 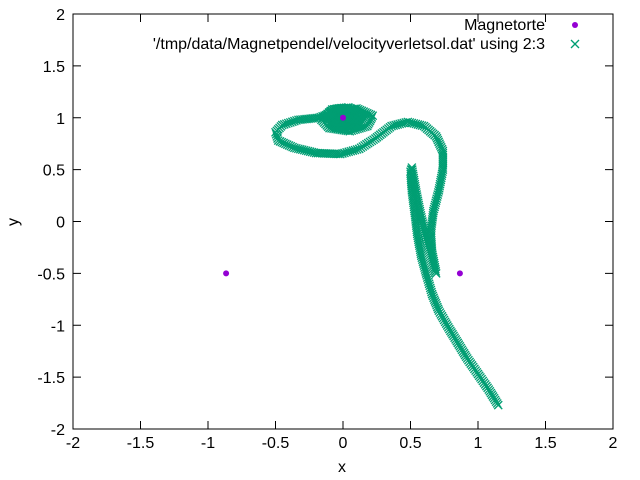 I want to click on x-tick-label: 0.5, so click(x=410, y=443).